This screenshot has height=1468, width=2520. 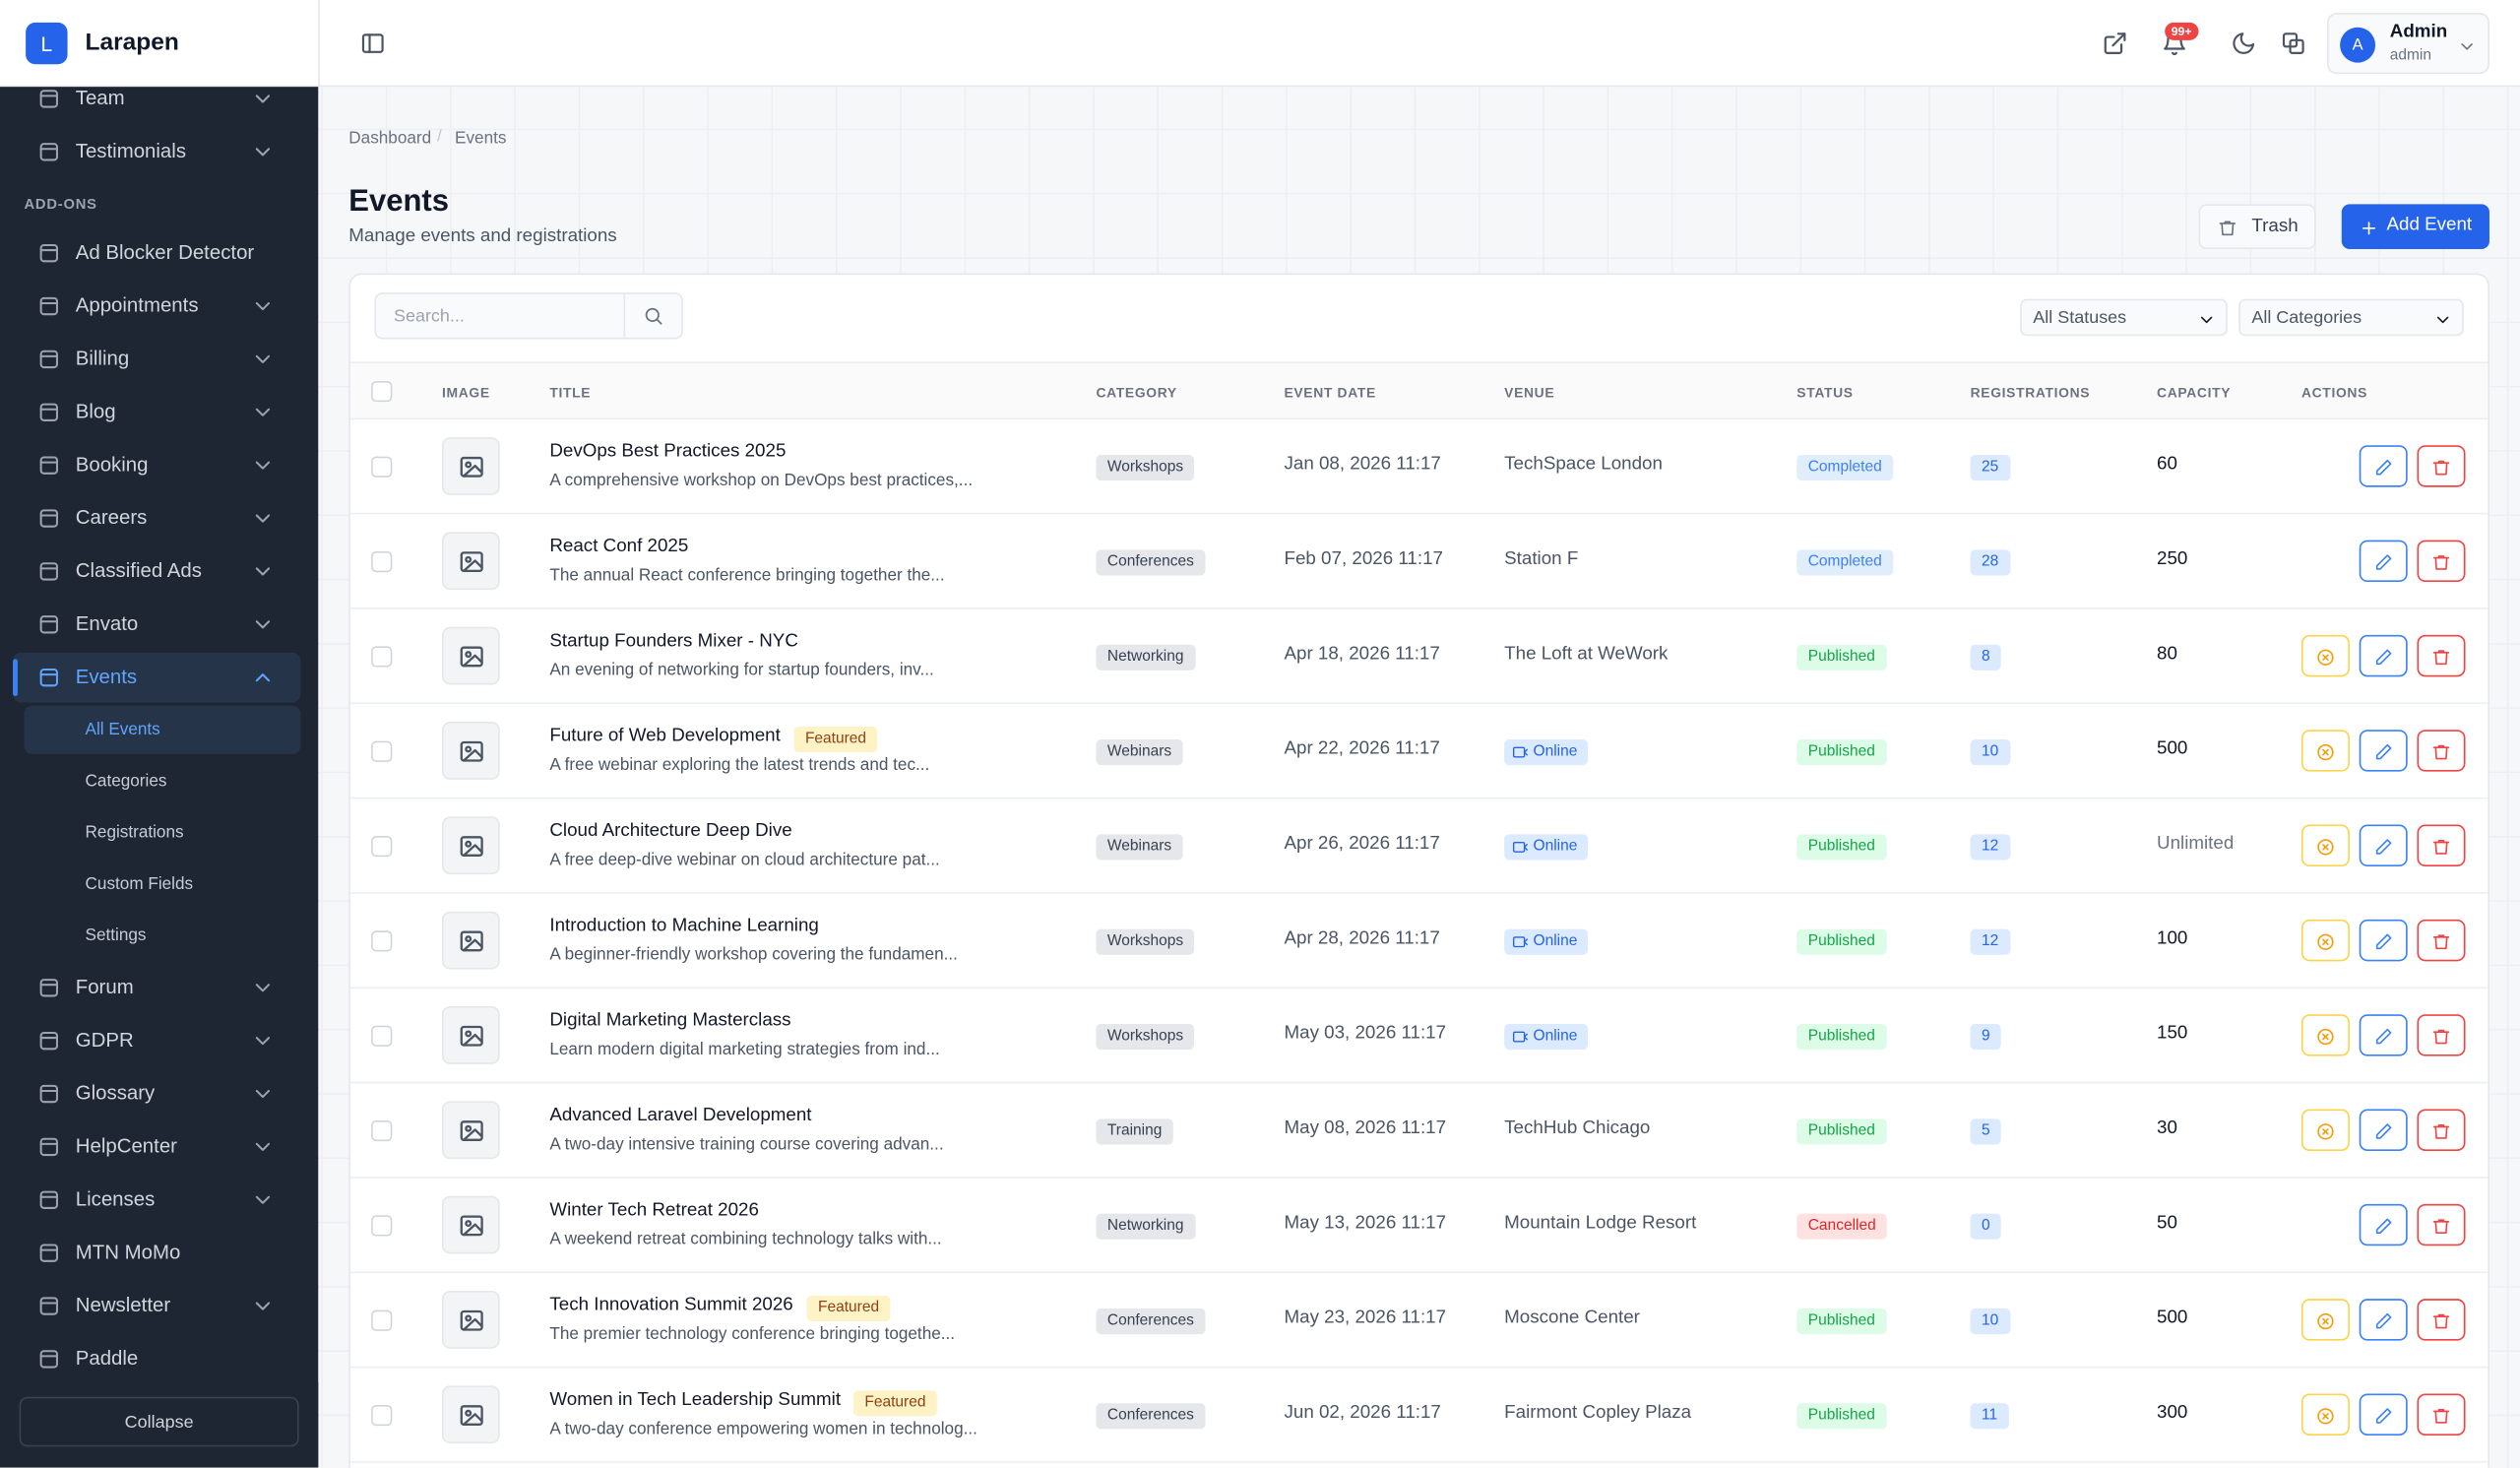 What do you see at coordinates (2408, 44) in the screenshot?
I see `user-menu: AAdminadmin` at bounding box center [2408, 44].